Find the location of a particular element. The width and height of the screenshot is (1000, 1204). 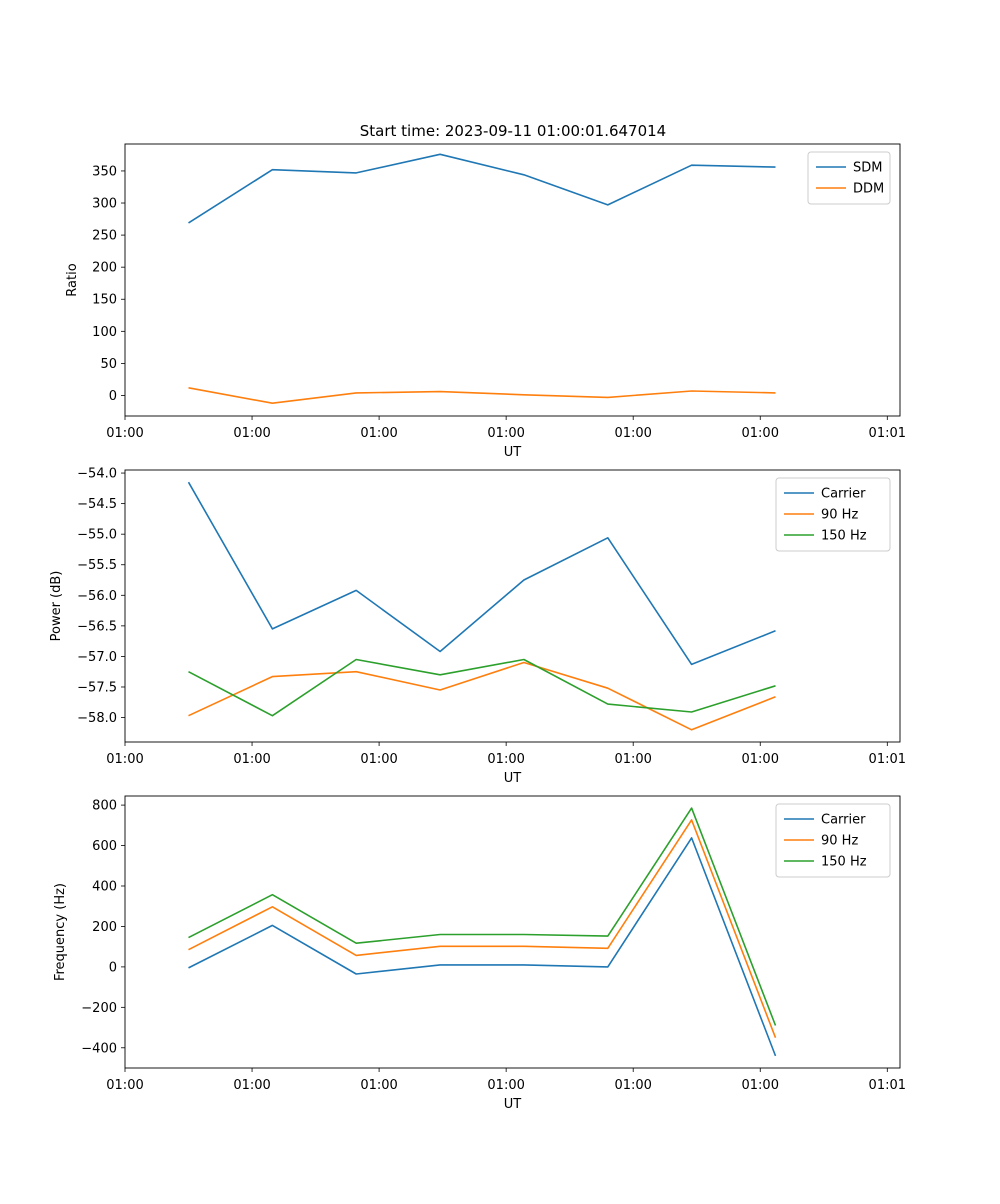

y-tick-label: −58.0 is located at coordinates (97, 718).